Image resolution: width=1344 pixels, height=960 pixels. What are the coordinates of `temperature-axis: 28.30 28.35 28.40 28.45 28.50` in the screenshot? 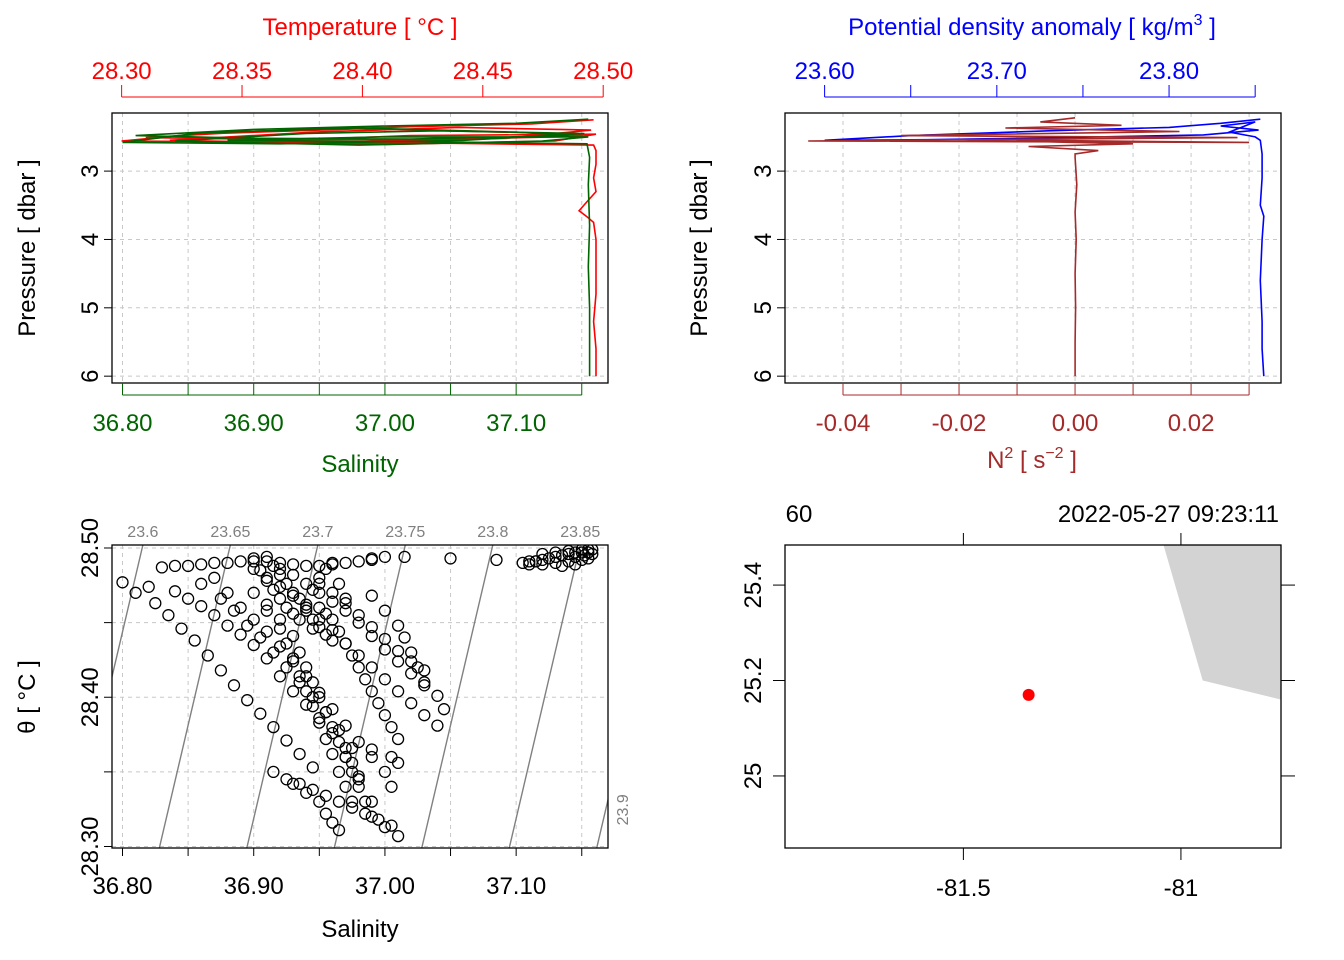 It's located at (362, 78).